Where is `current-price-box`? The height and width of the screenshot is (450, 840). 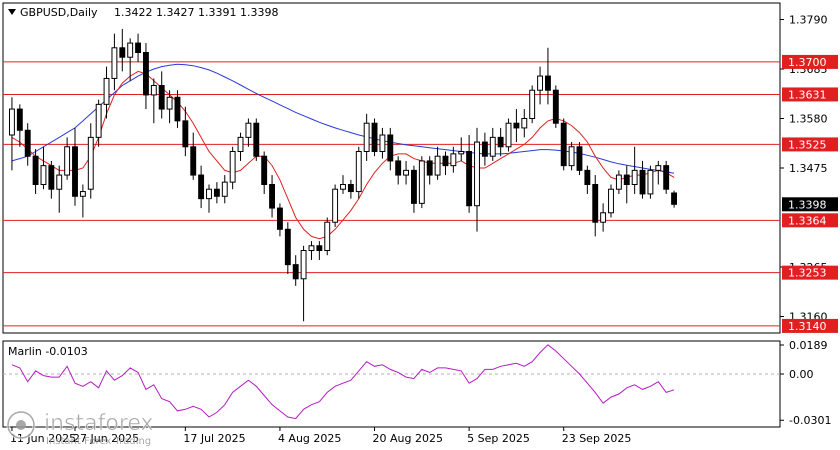
current-price-box is located at coordinates (810, 204).